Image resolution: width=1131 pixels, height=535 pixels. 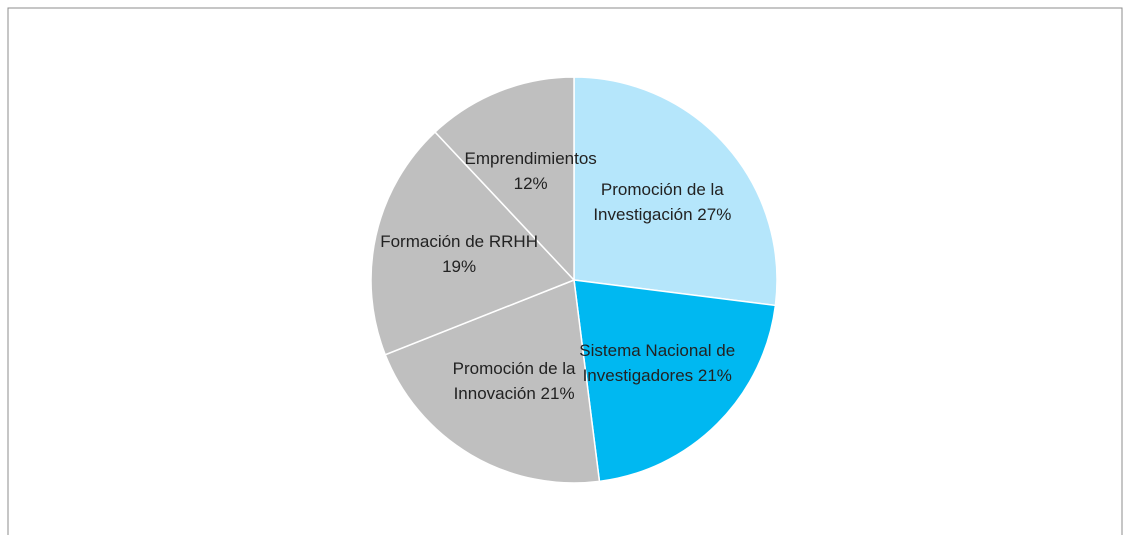 What do you see at coordinates (530, 158) in the screenshot?
I see `category-label: Emprendimientos` at bounding box center [530, 158].